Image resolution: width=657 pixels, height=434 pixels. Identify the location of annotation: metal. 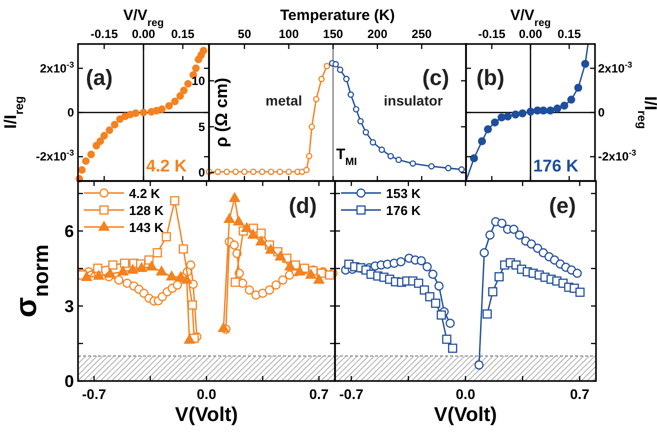
(284, 100).